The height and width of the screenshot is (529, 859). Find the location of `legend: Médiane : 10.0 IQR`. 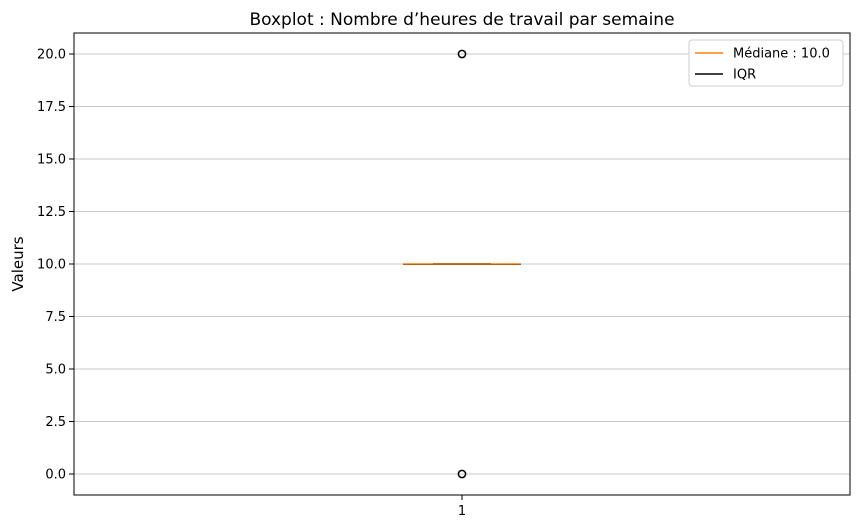

legend: Médiane : 10.0 IQR is located at coordinates (766, 63).